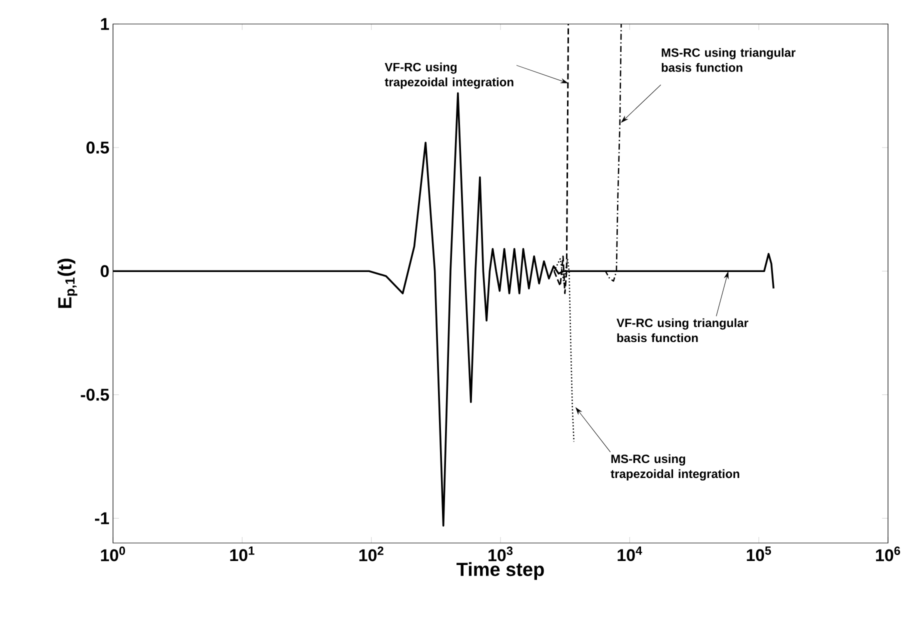 This screenshot has width=913, height=619. I want to click on y-tick-label: 1, so click(105, 24).